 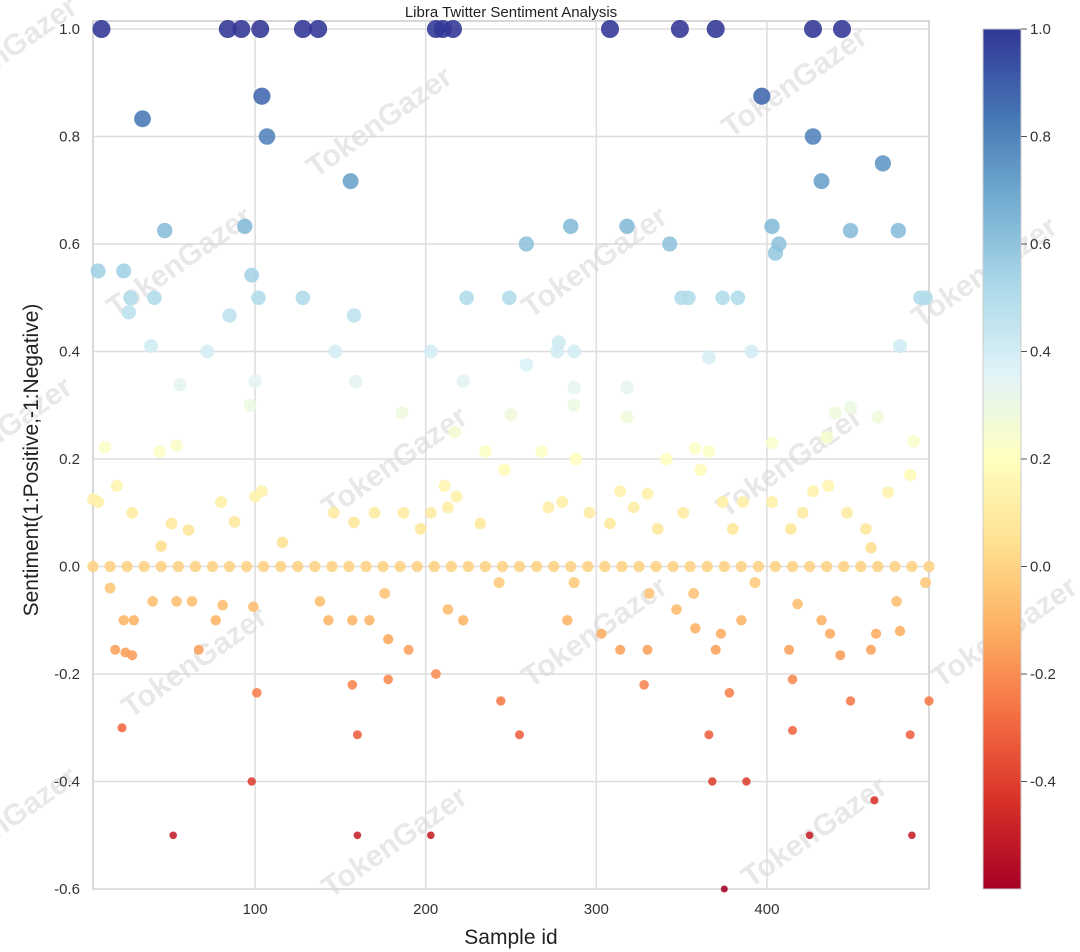 I want to click on x-tick-label: 400, so click(x=766, y=909).